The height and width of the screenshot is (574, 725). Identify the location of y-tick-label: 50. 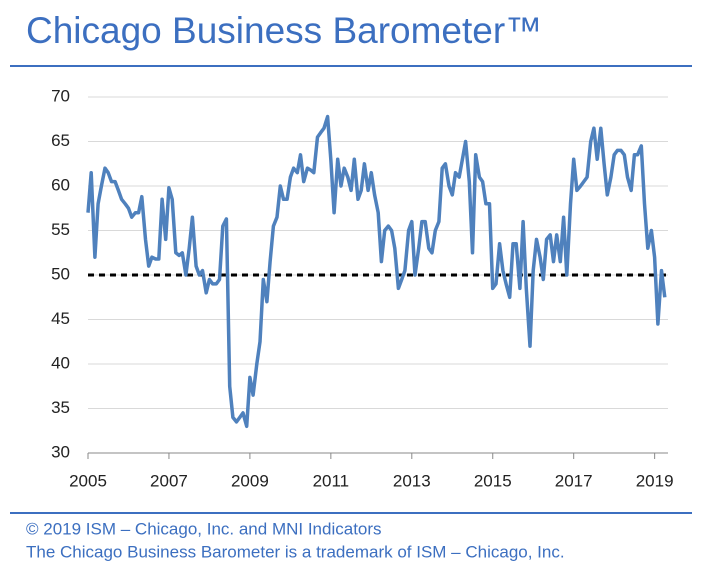
(60, 273).